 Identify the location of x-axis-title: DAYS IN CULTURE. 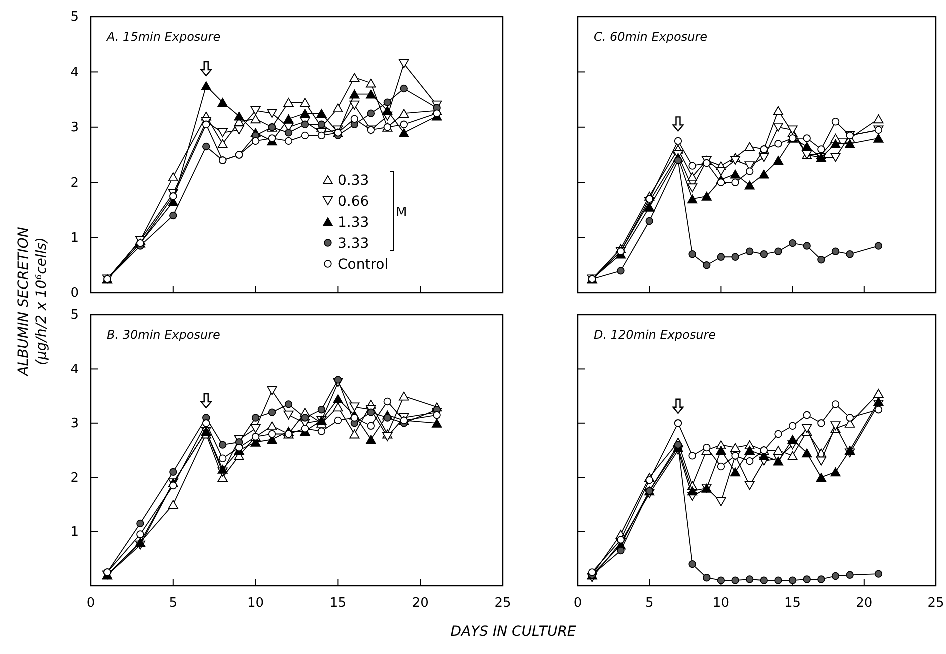
(513, 632).